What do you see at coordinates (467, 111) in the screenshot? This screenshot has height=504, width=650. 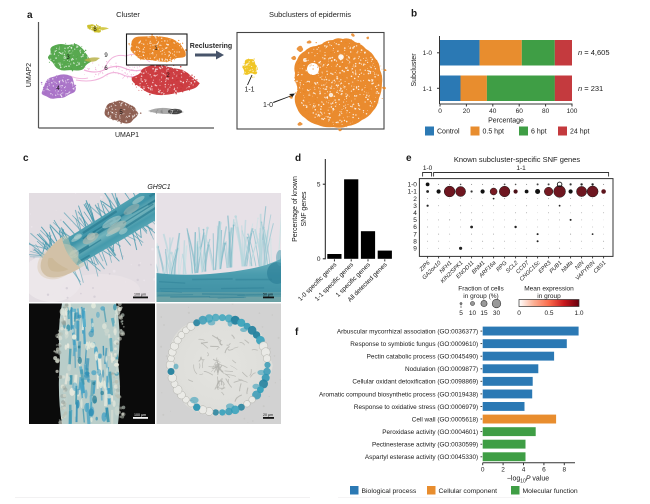 I see `svg-text: 20` at bounding box center [467, 111].